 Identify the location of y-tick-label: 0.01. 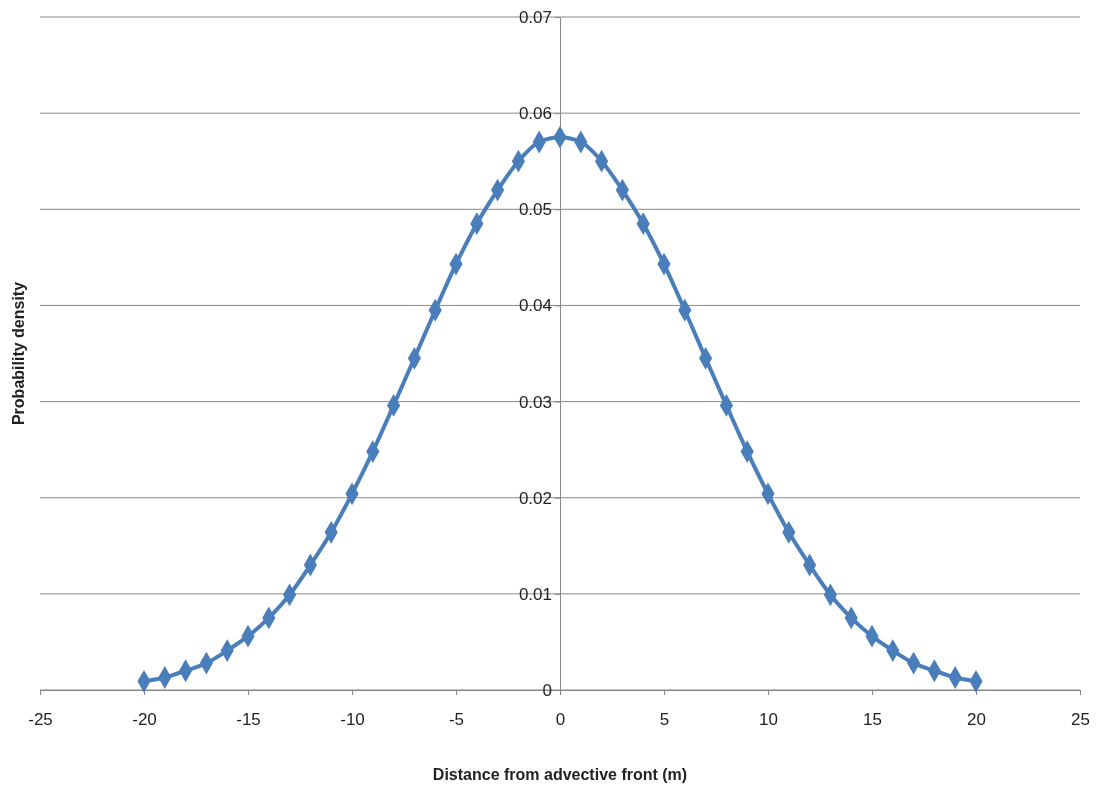
(535, 594).